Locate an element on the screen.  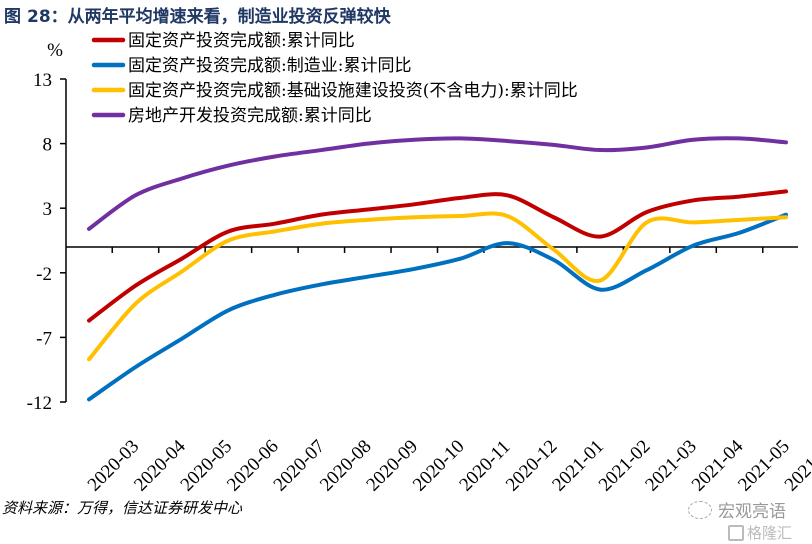
legend-label: 房地产开发投资完成额:累计同比 is located at coordinates (250, 116).